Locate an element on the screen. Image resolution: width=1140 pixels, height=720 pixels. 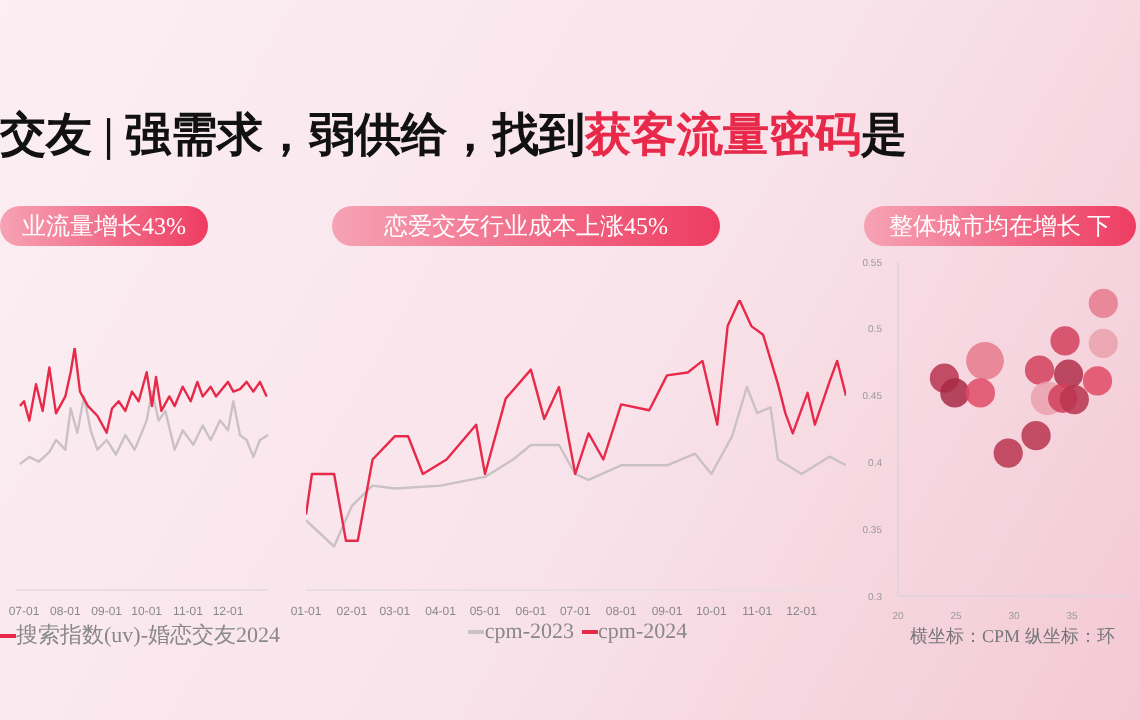
text: 获客流量密码 is located at coordinates (723, 135).